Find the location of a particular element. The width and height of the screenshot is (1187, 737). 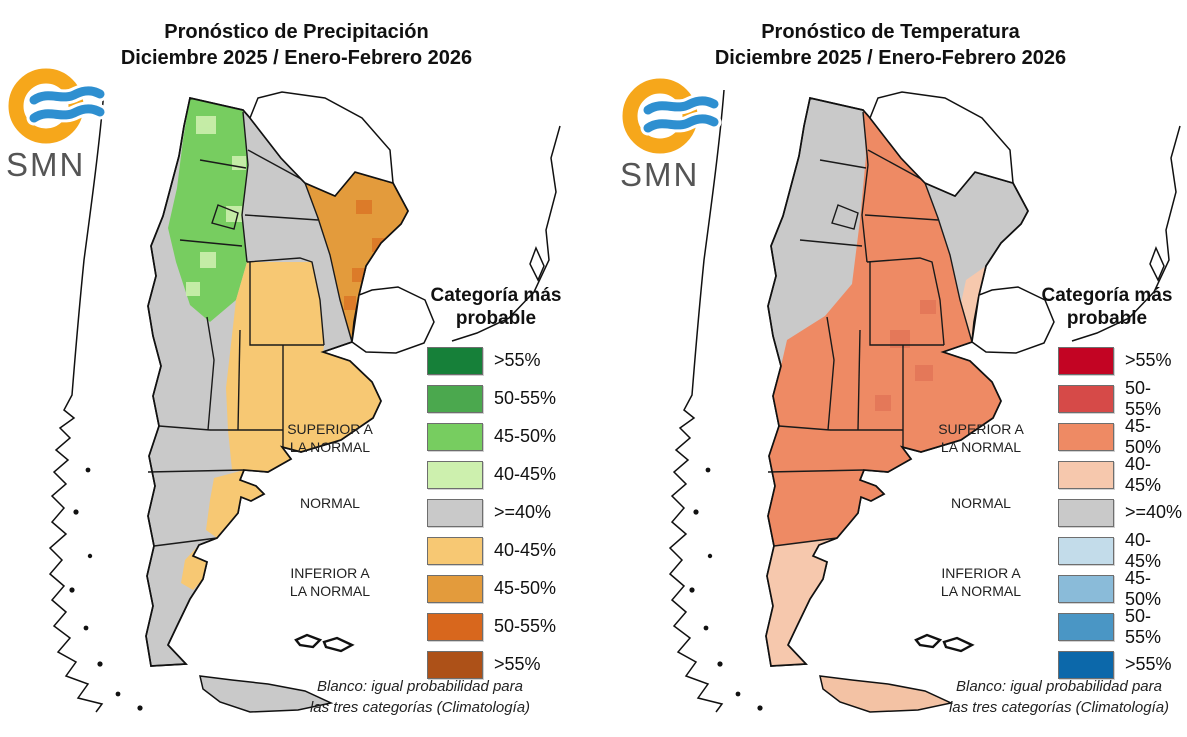

legend-heading: Categoría más probable is located at coordinates (496, 307).